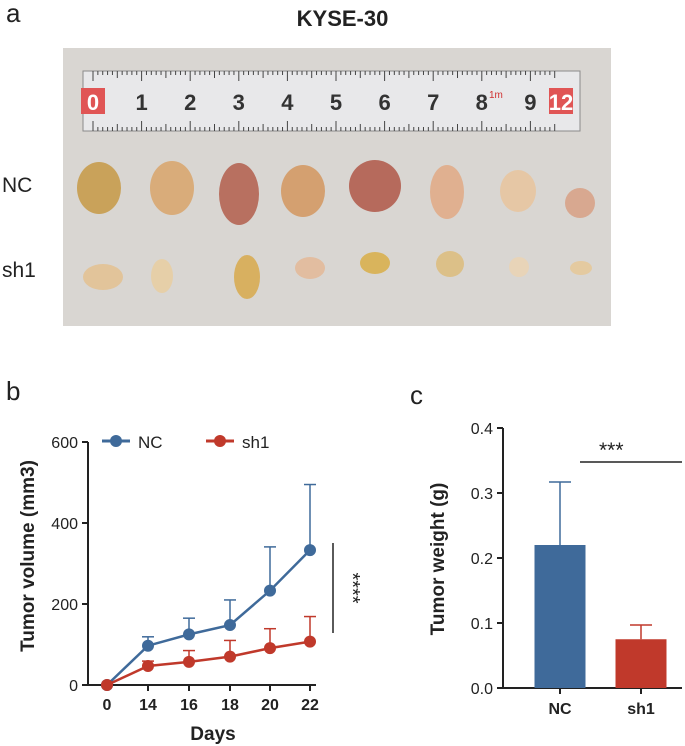 Image resolution: width=685 pixels, height=746 pixels. I want to click on c-ticks: 0.0 0.1 0.2 0.3 0.4, so click(487, 559).